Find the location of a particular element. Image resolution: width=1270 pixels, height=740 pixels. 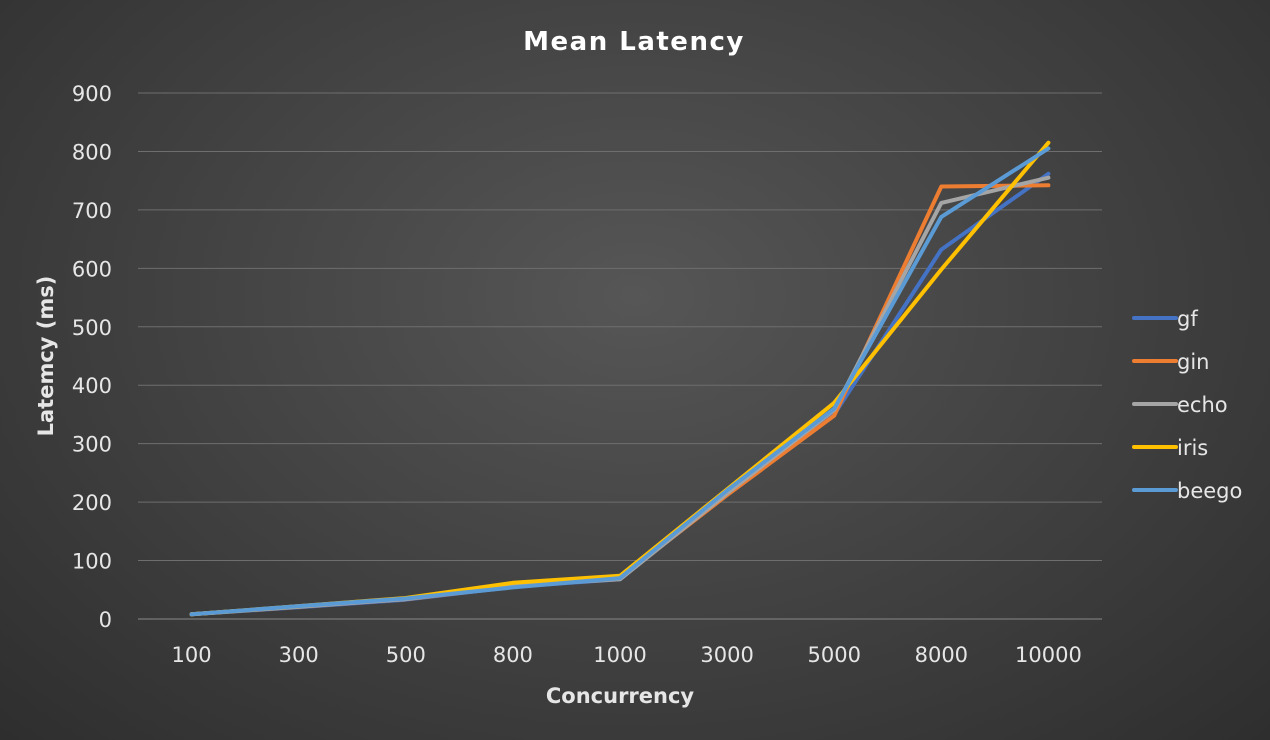

y-axis-ticks: 0 100 200 300 400 500 600 700 800 900 is located at coordinates (92, 357).